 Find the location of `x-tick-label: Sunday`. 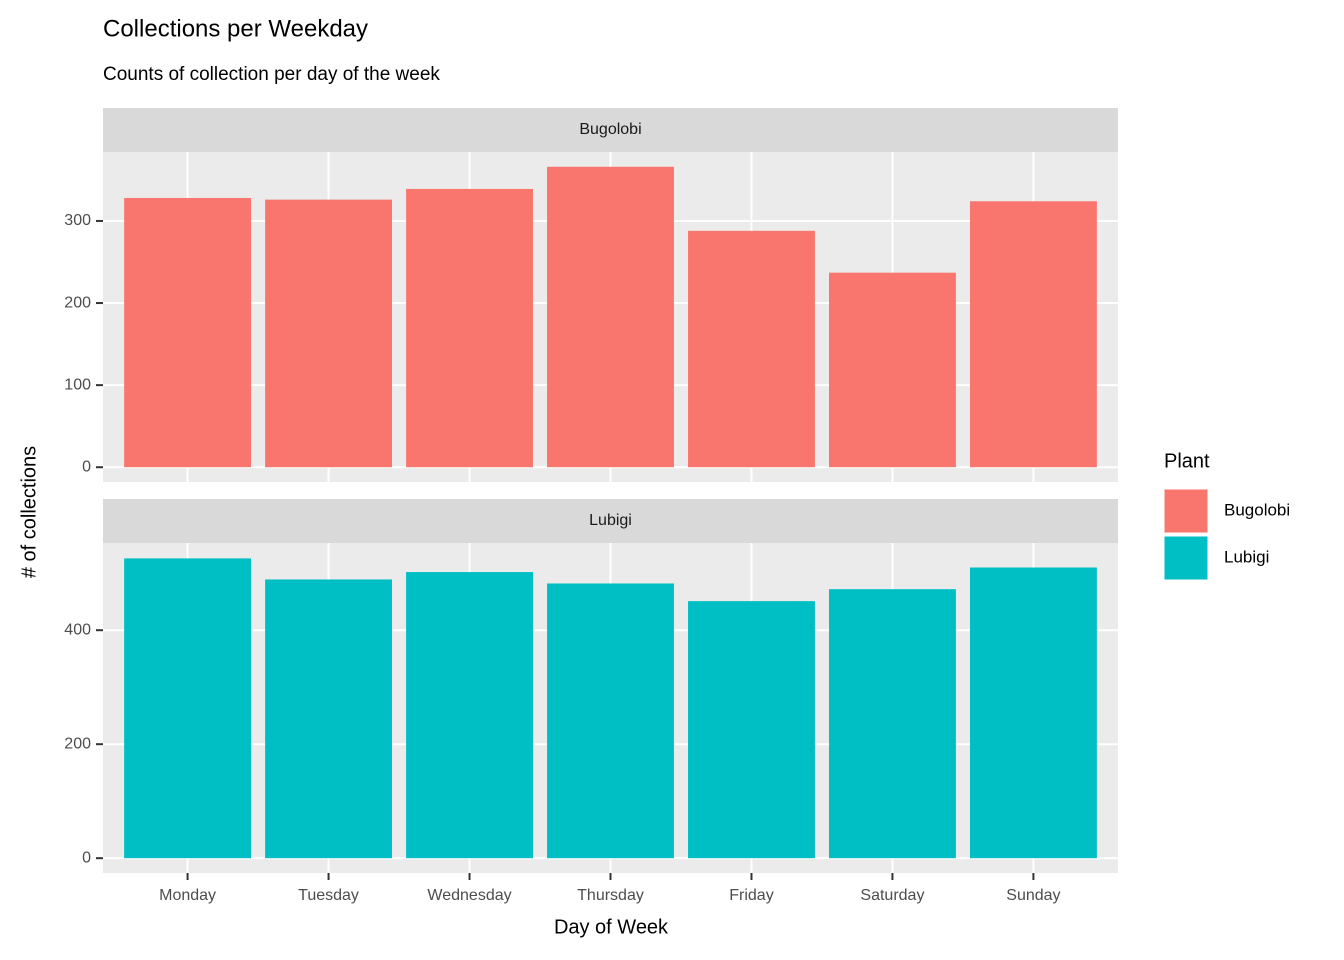

x-tick-label: Sunday is located at coordinates (1033, 895).